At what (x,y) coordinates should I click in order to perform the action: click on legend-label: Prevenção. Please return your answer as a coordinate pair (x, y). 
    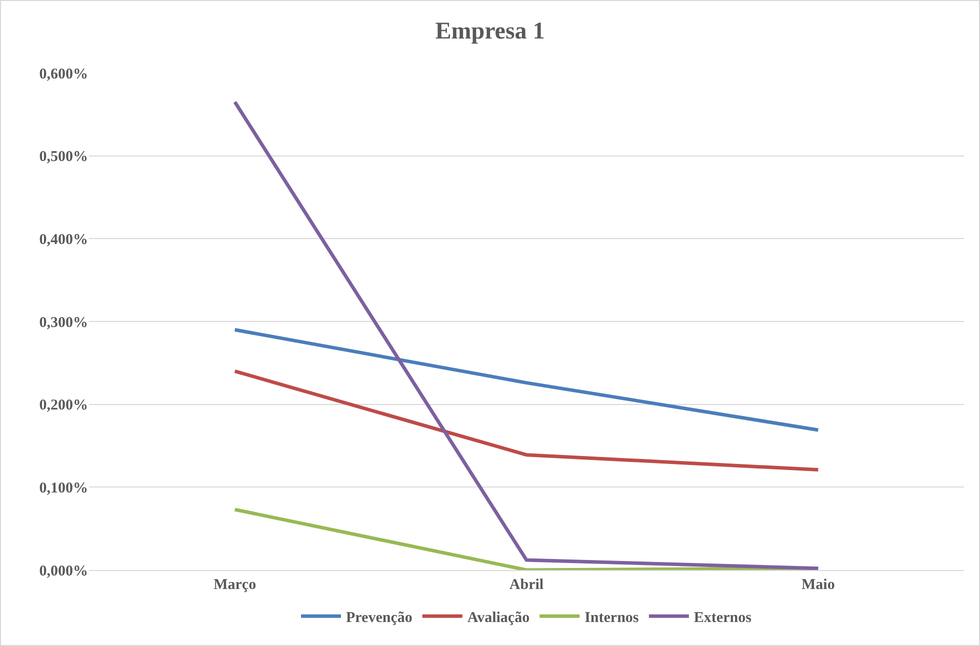
    Looking at the image, I should click on (379, 618).